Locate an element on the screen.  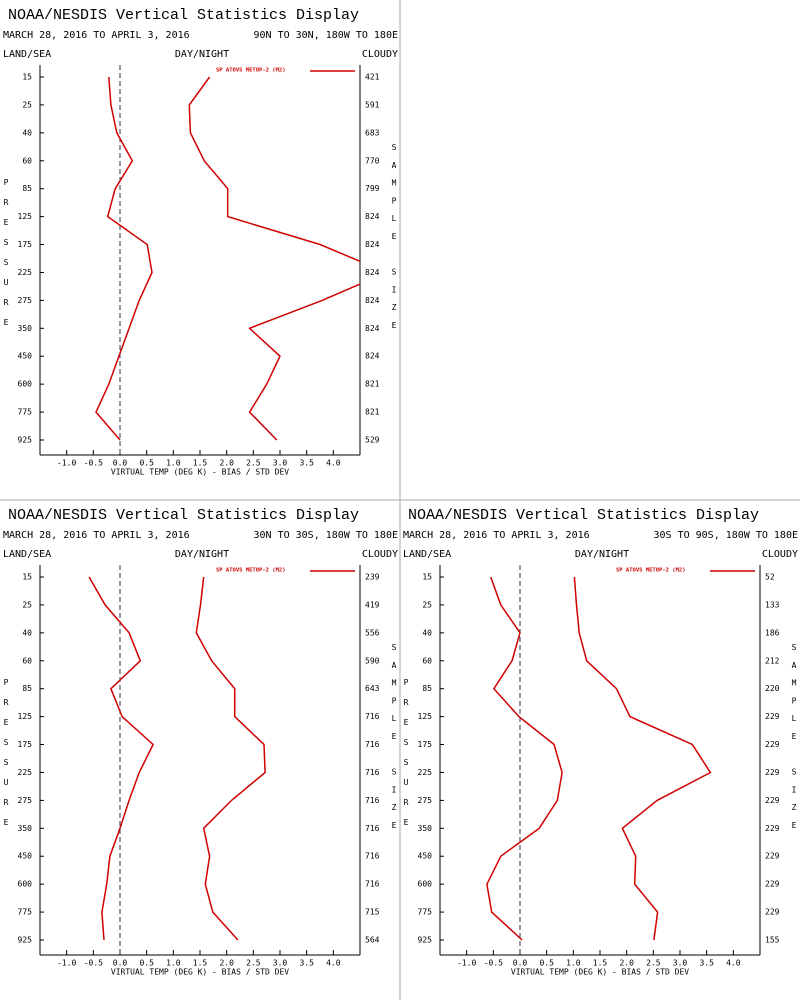
region: 90N TO 30N, 180W TO 180E is located at coordinates (326, 35).